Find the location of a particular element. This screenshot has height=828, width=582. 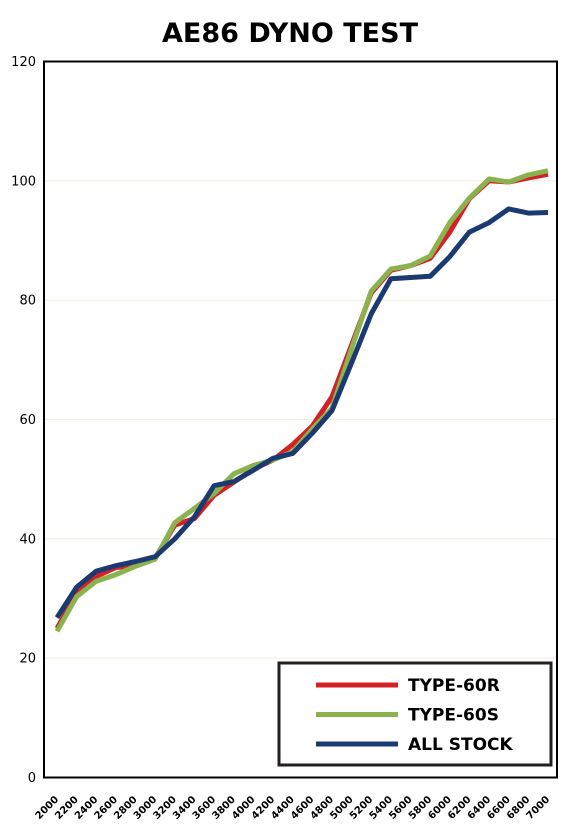

legend-label-all-stock: ALL STOCK is located at coordinates (461, 745).